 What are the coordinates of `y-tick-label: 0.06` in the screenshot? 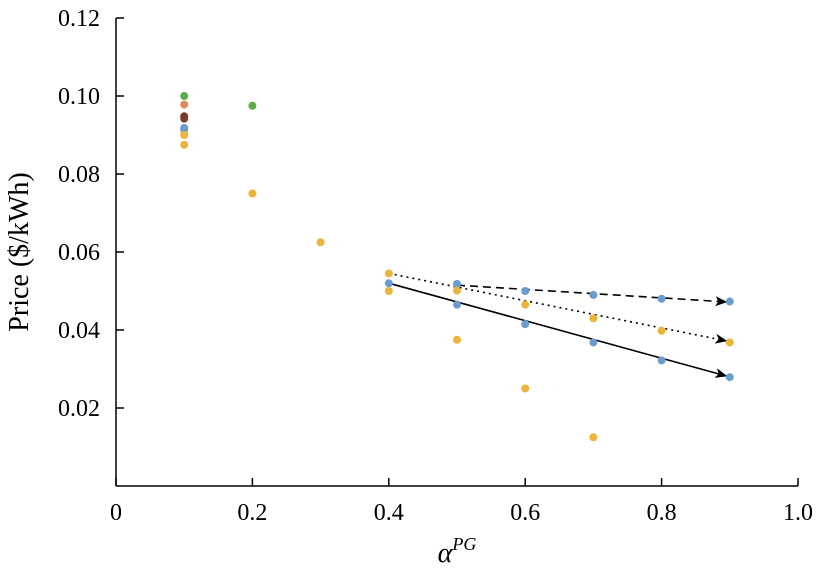 It's located at (79, 253).